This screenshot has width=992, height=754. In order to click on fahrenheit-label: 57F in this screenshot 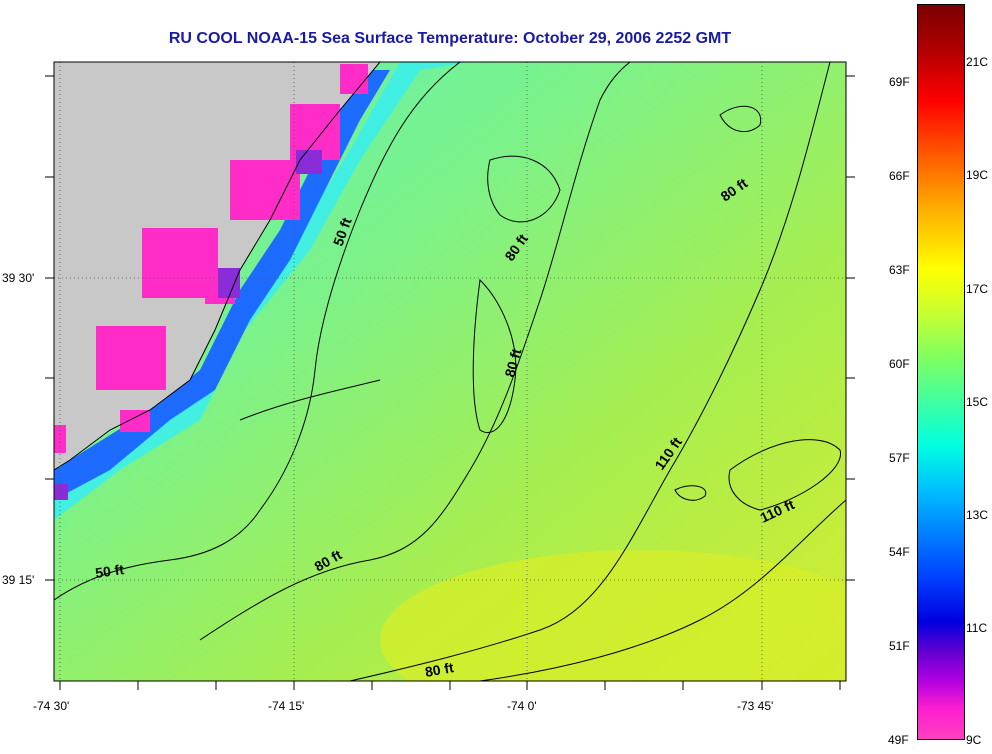, I will do `click(899, 458)`.